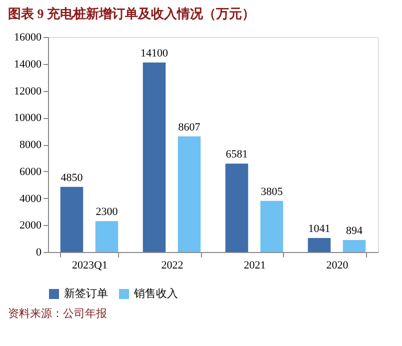 The image size is (402, 346). Describe the element at coordinates (31, 226) in the screenshot. I see `y-tick-label: 2000` at that location.